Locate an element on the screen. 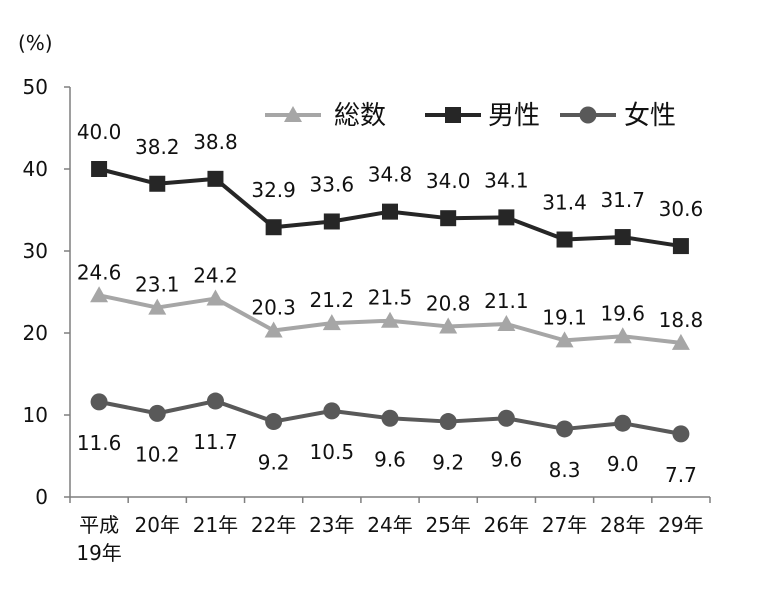 The width and height of the screenshot is (764, 600). data-label: 38.2 is located at coordinates (157, 147).